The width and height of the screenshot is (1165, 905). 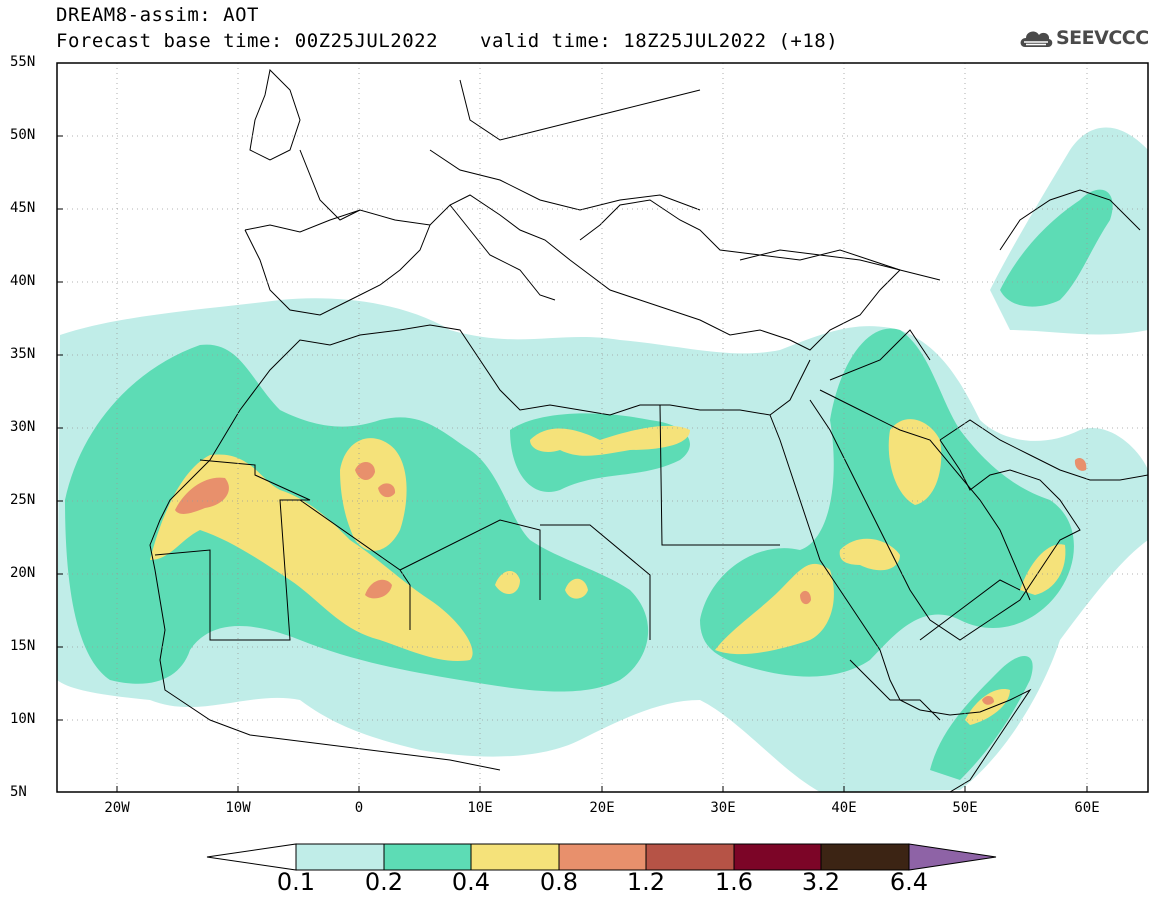 What do you see at coordinates (247, 41) in the screenshot?
I see `forecast-base-time: Forecast base time: 00Z25JUL2022` at bounding box center [247, 41].